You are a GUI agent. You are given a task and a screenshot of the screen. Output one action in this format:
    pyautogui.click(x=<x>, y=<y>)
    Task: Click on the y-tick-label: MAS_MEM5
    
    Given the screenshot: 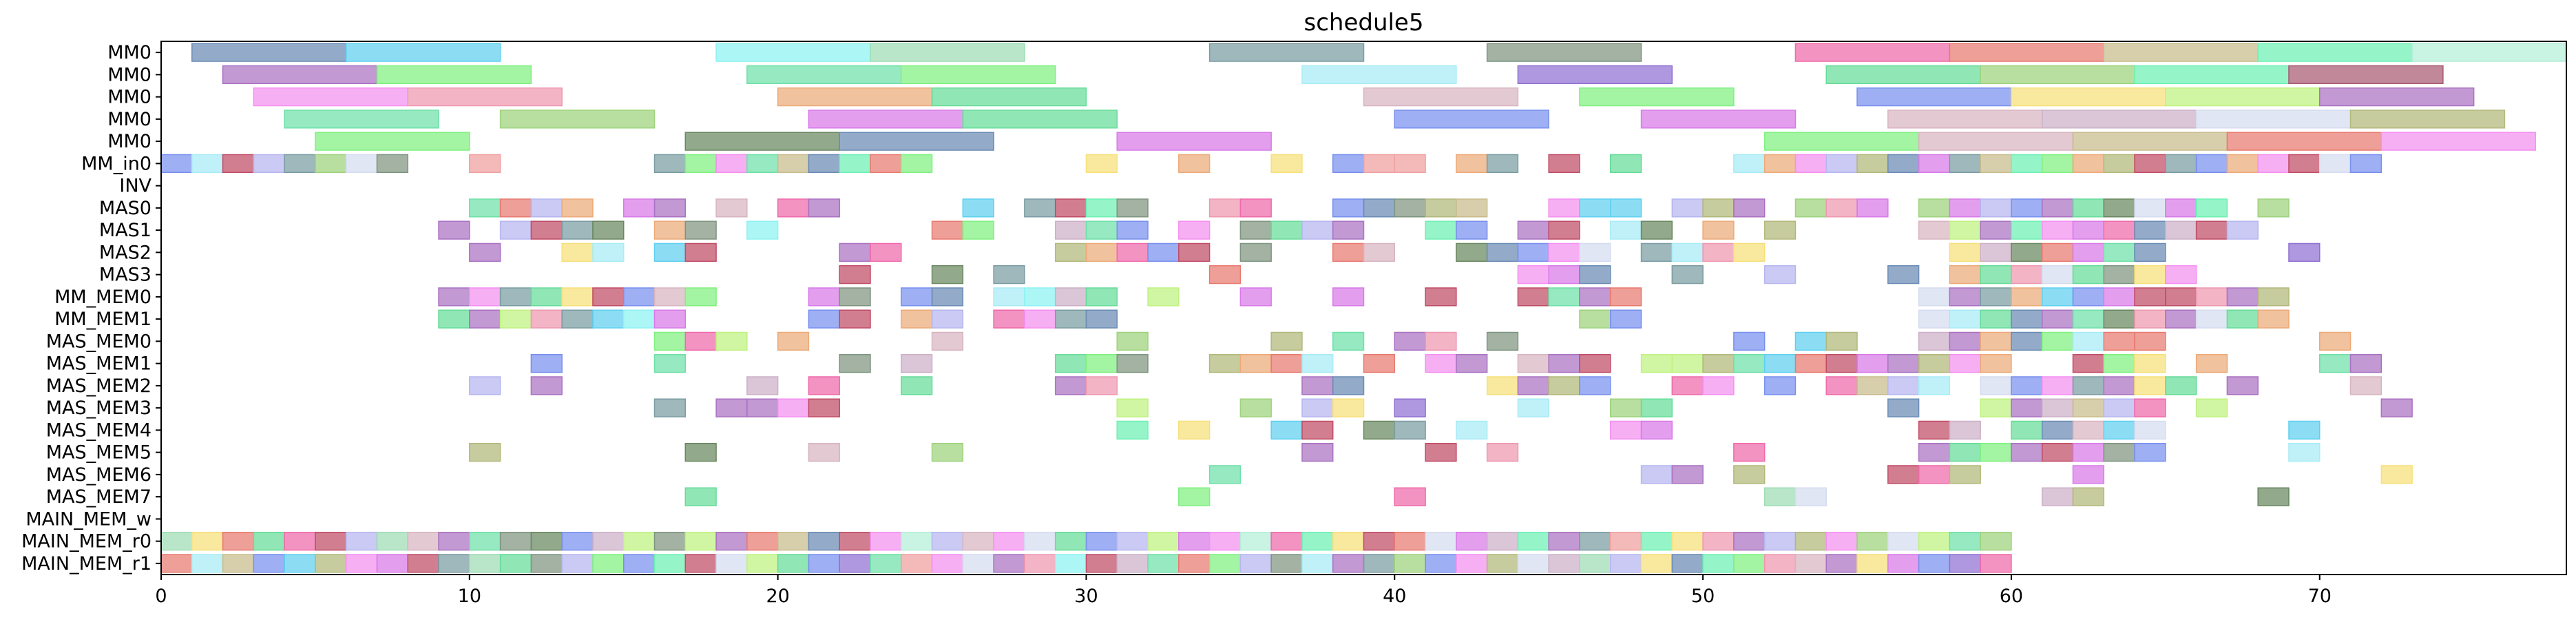 What is the action you would take?
    pyautogui.click(x=98, y=453)
    